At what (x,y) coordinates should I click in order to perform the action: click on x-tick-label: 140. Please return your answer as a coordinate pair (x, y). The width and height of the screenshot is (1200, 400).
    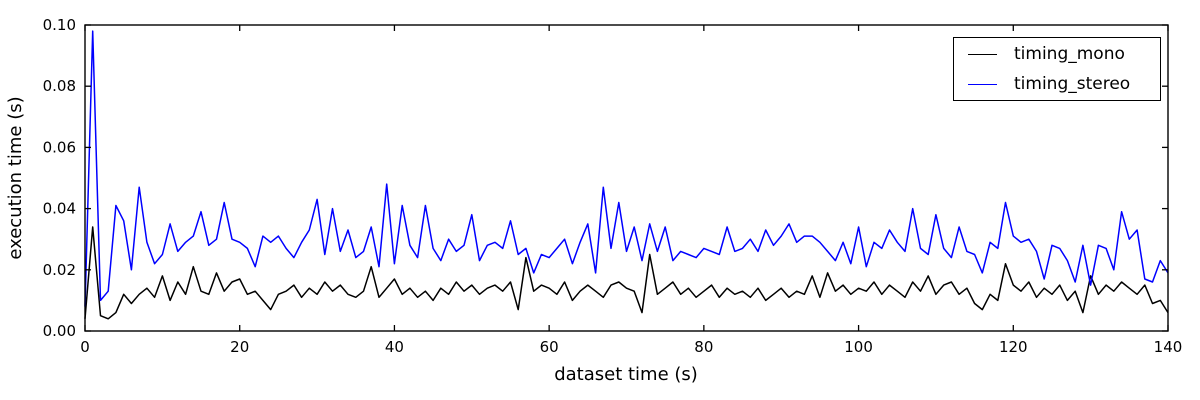
    Looking at the image, I should click on (1168, 347).